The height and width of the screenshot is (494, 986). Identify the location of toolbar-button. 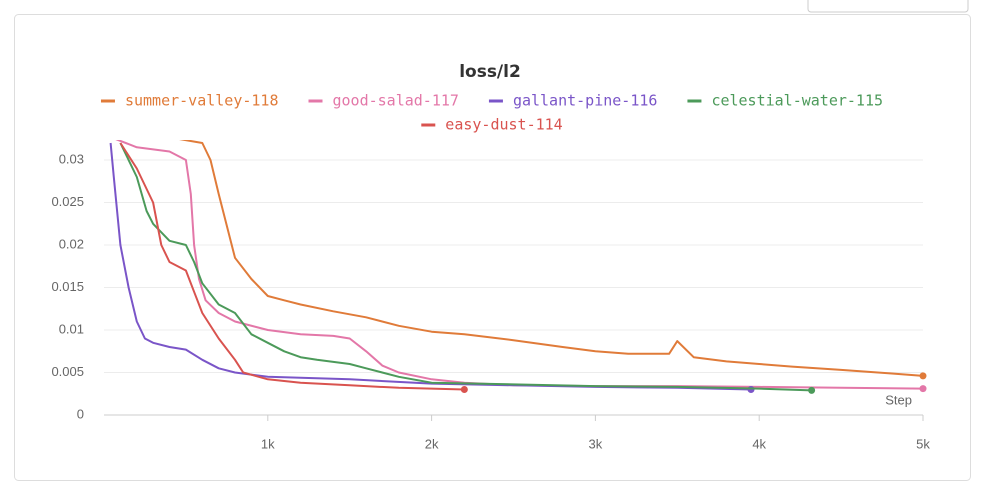
(888, 6).